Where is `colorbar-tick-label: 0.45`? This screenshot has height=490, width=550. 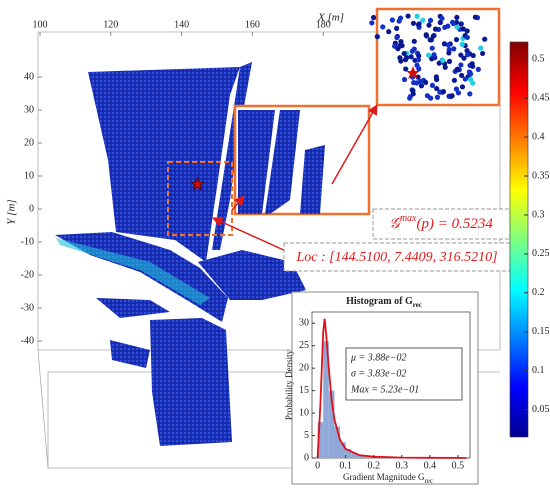 colorbar-tick-label: 0.45 is located at coordinates (541, 97).